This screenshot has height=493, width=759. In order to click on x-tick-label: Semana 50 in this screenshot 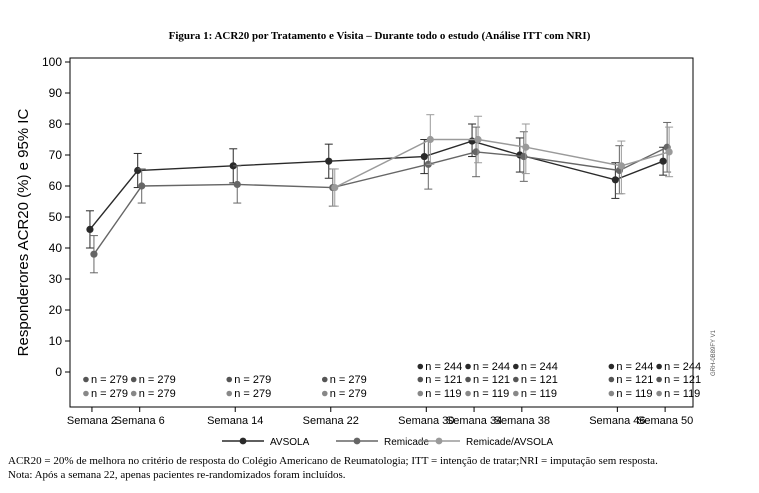, I will do `click(665, 421)`.